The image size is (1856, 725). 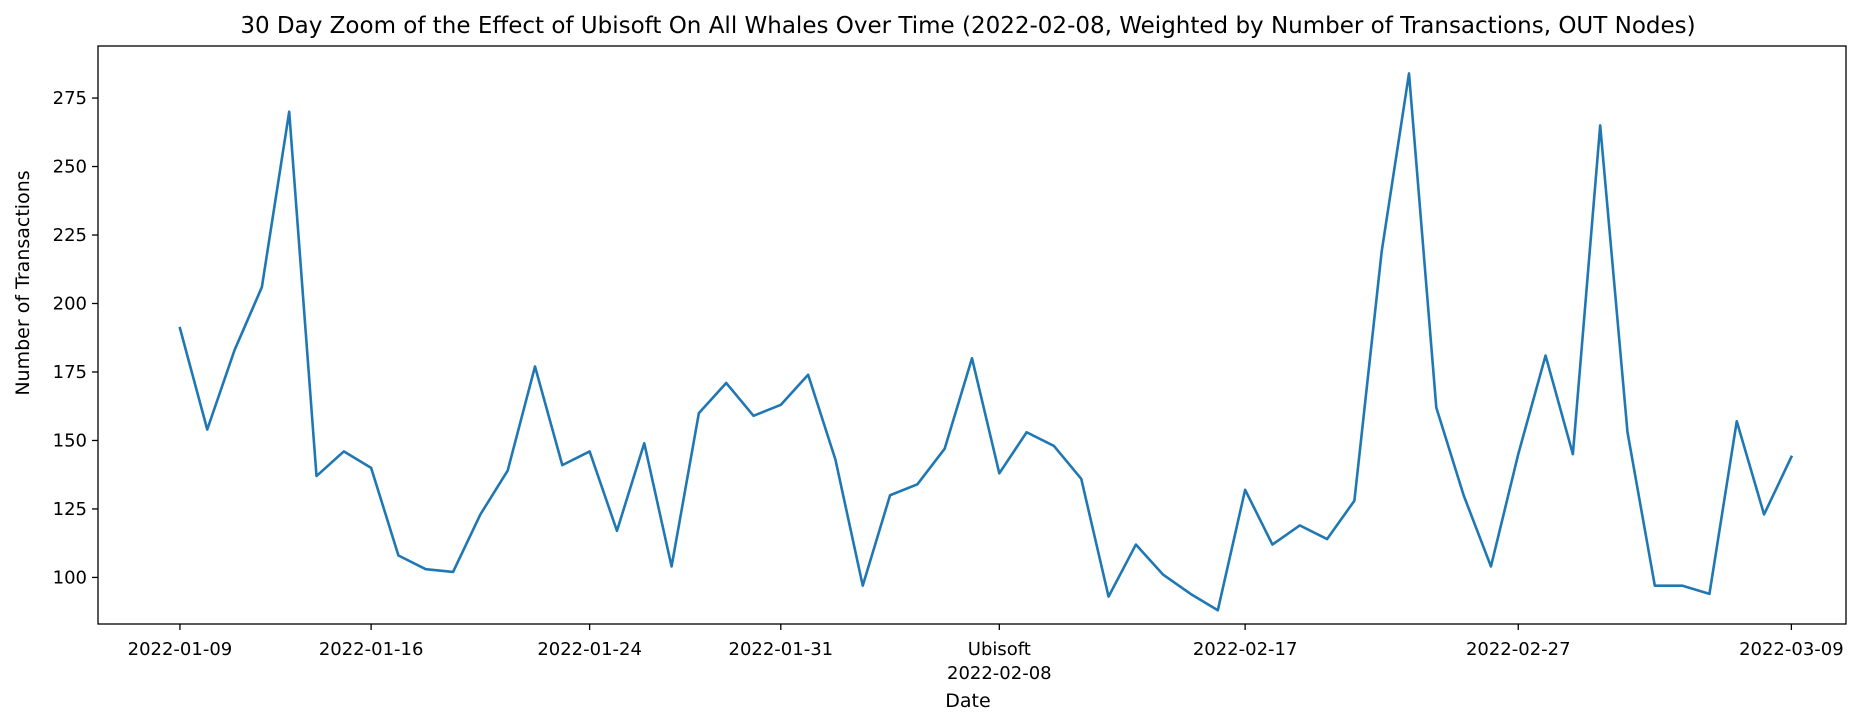 What do you see at coordinates (75, 338) in the screenshot?
I see `y-axis: 100 125 150 175 200 225 250 275` at bounding box center [75, 338].